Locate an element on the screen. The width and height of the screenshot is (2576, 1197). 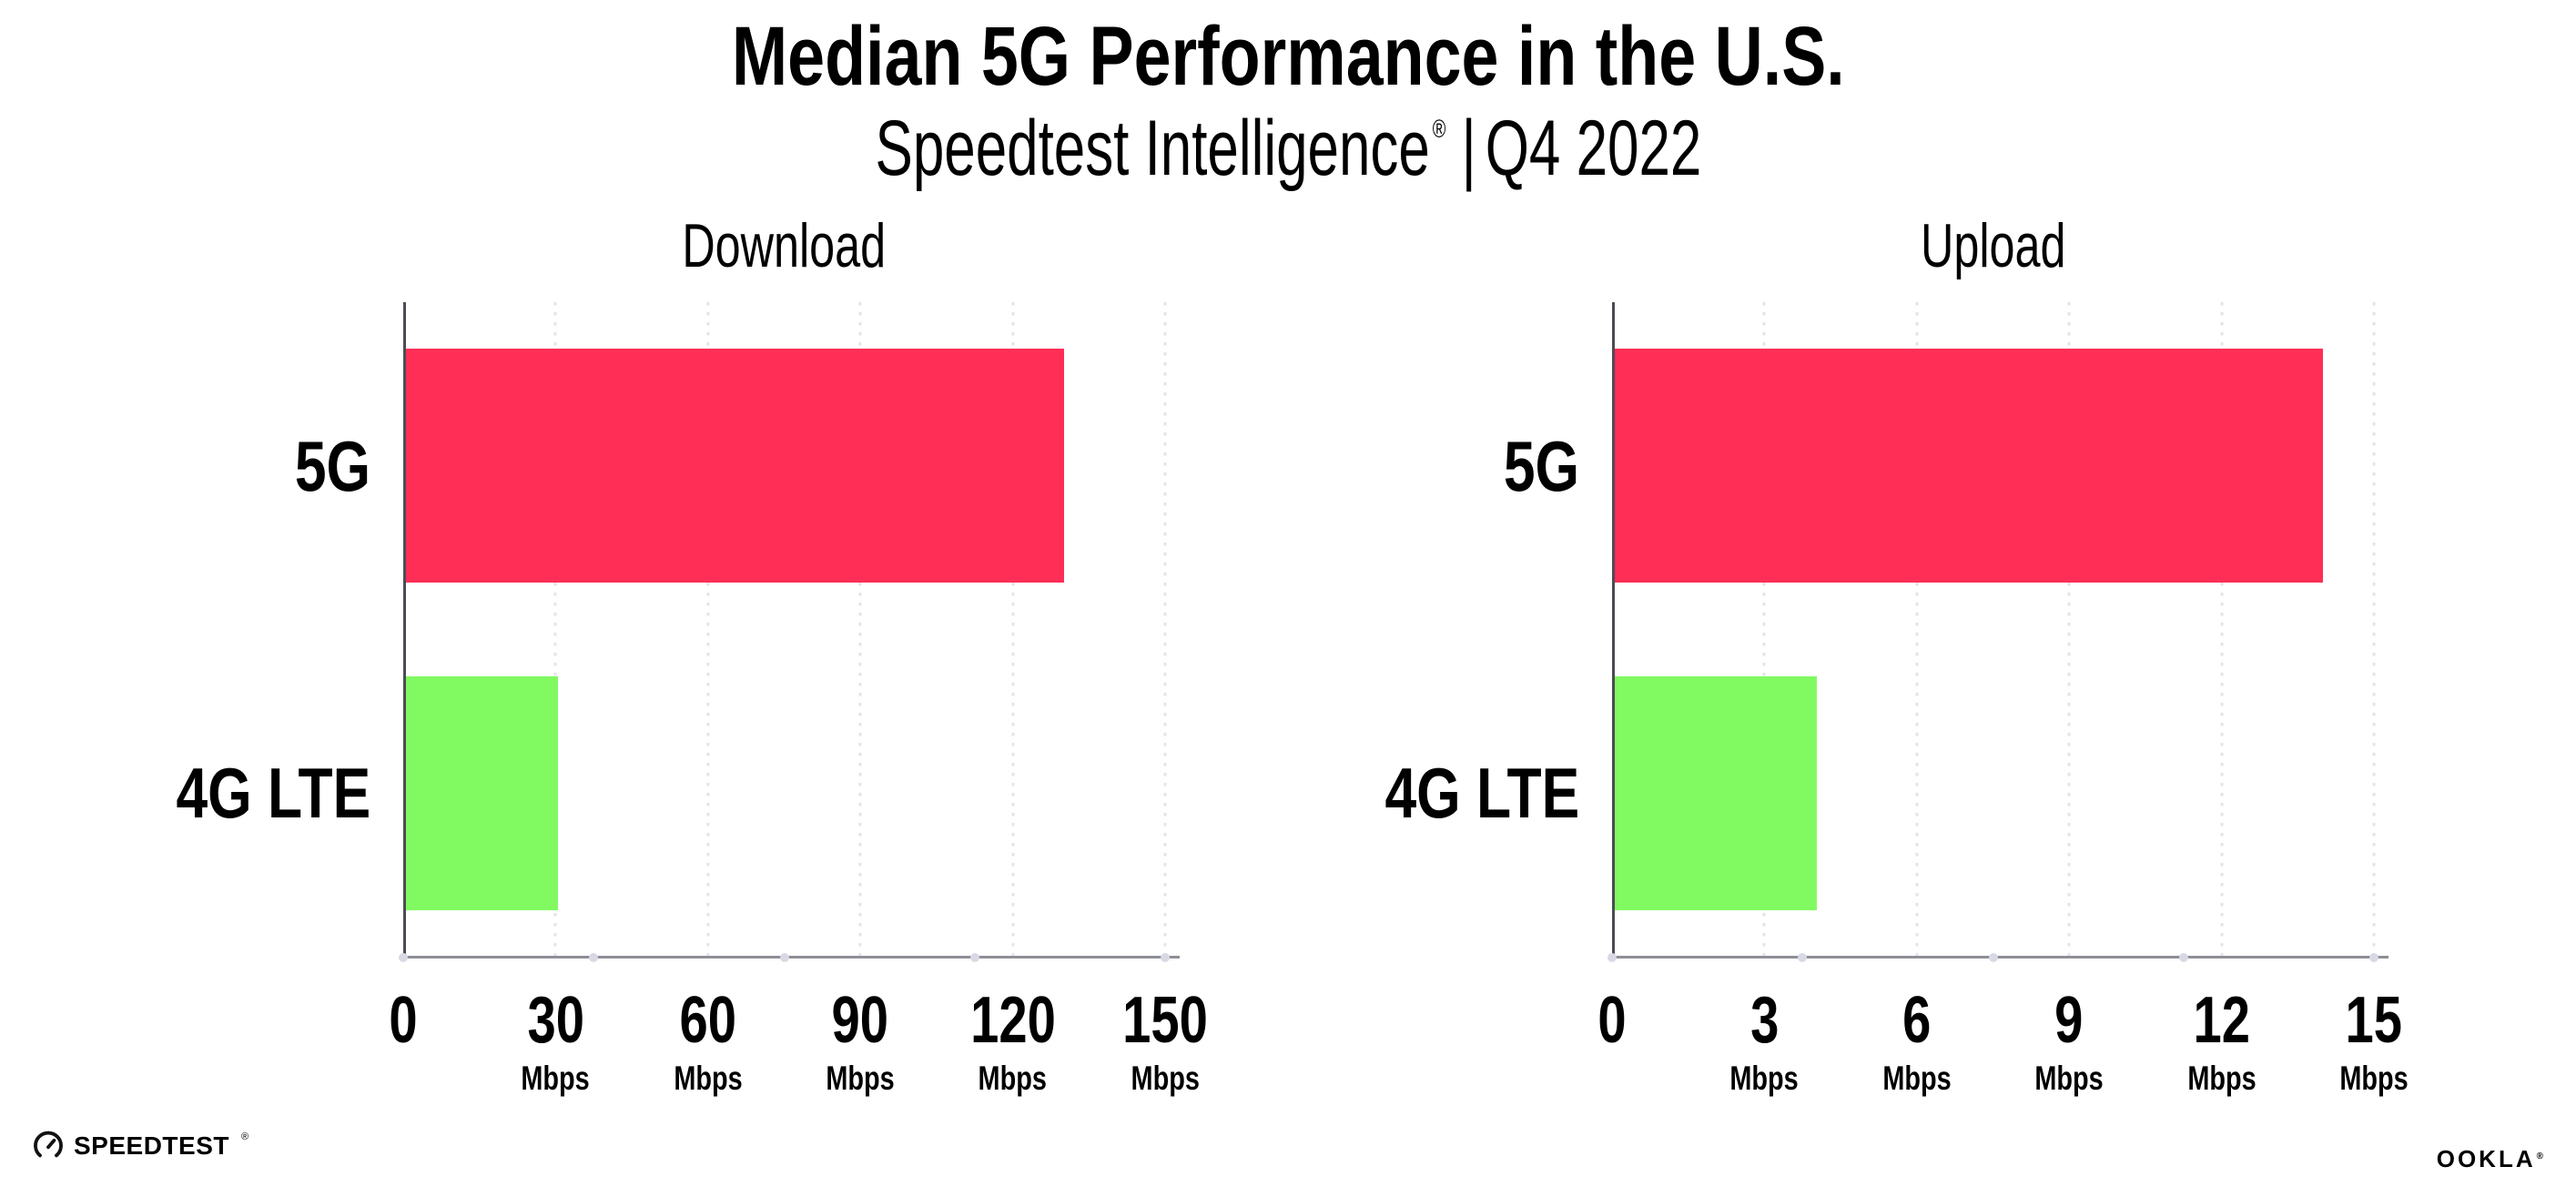
x-tick-value-text: 90 is located at coordinates (860, 1021).